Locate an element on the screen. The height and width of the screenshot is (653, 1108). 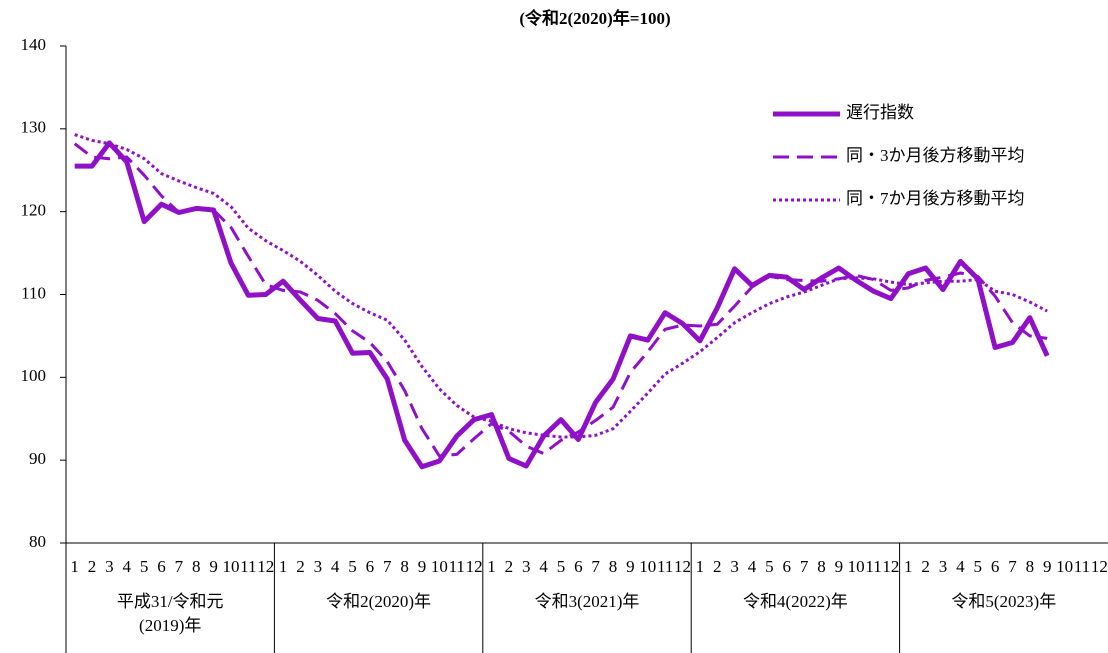
y-tick-label: 100 is located at coordinates (34, 375).